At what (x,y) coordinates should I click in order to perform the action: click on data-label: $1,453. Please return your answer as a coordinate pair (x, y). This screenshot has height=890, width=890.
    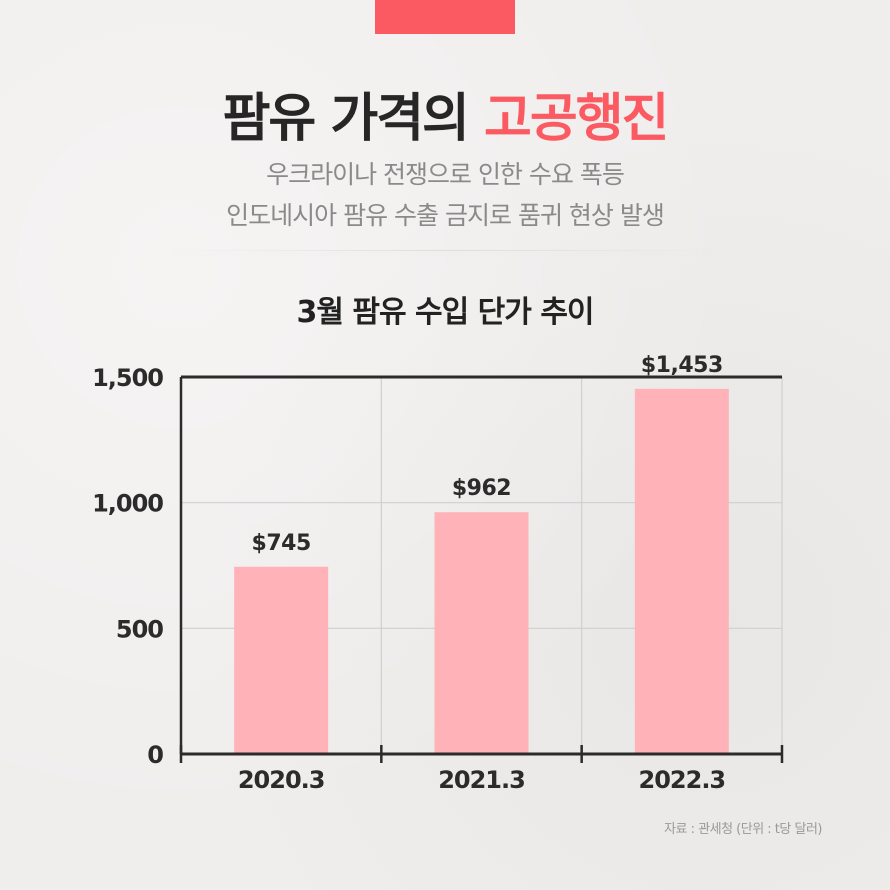
    Looking at the image, I should click on (682, 365).